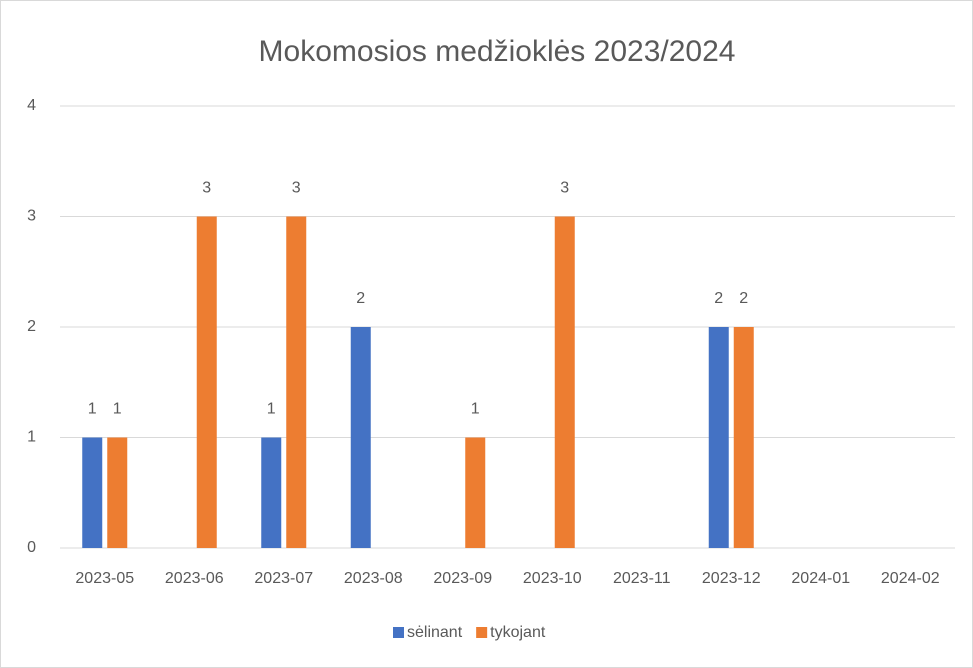  I want to click on y-tick-label: 0, so click(31, 547).